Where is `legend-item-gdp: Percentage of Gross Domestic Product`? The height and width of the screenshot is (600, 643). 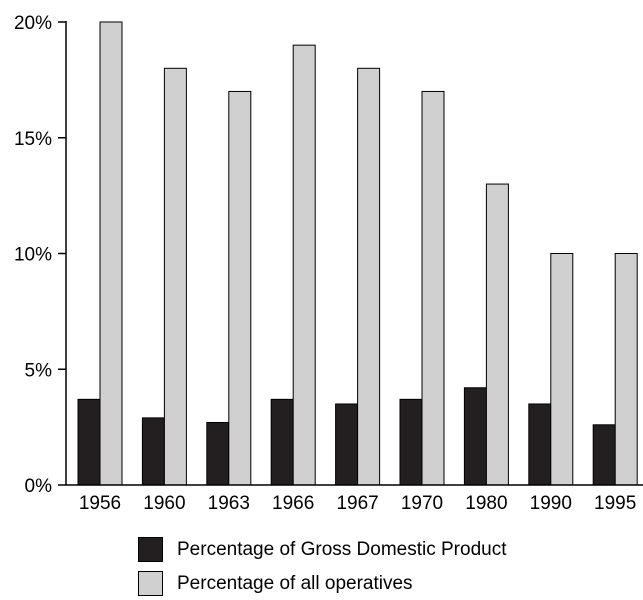
legend-item-gdp: Percentage of Gross Domestic Product is located at coordinates (322, 549).